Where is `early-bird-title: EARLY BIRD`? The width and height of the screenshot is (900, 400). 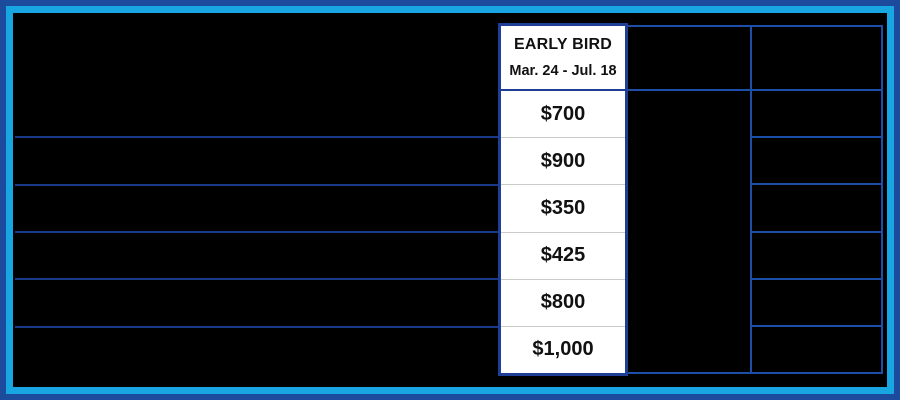 early-bird-title: EARLY BIRD is located at coordinates (563, 44).